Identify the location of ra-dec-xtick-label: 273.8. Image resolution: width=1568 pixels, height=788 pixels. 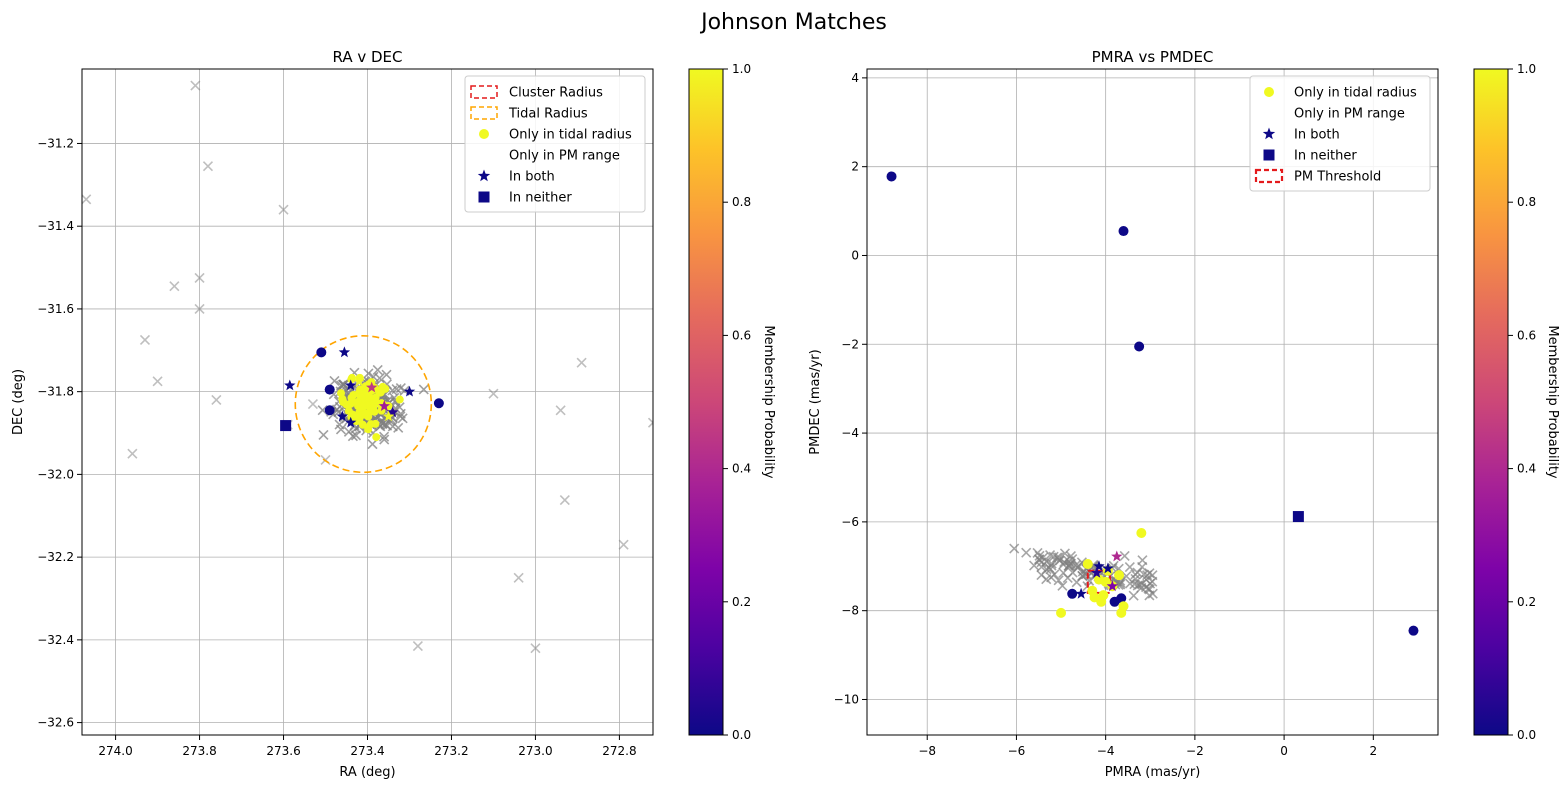
(199, 751).